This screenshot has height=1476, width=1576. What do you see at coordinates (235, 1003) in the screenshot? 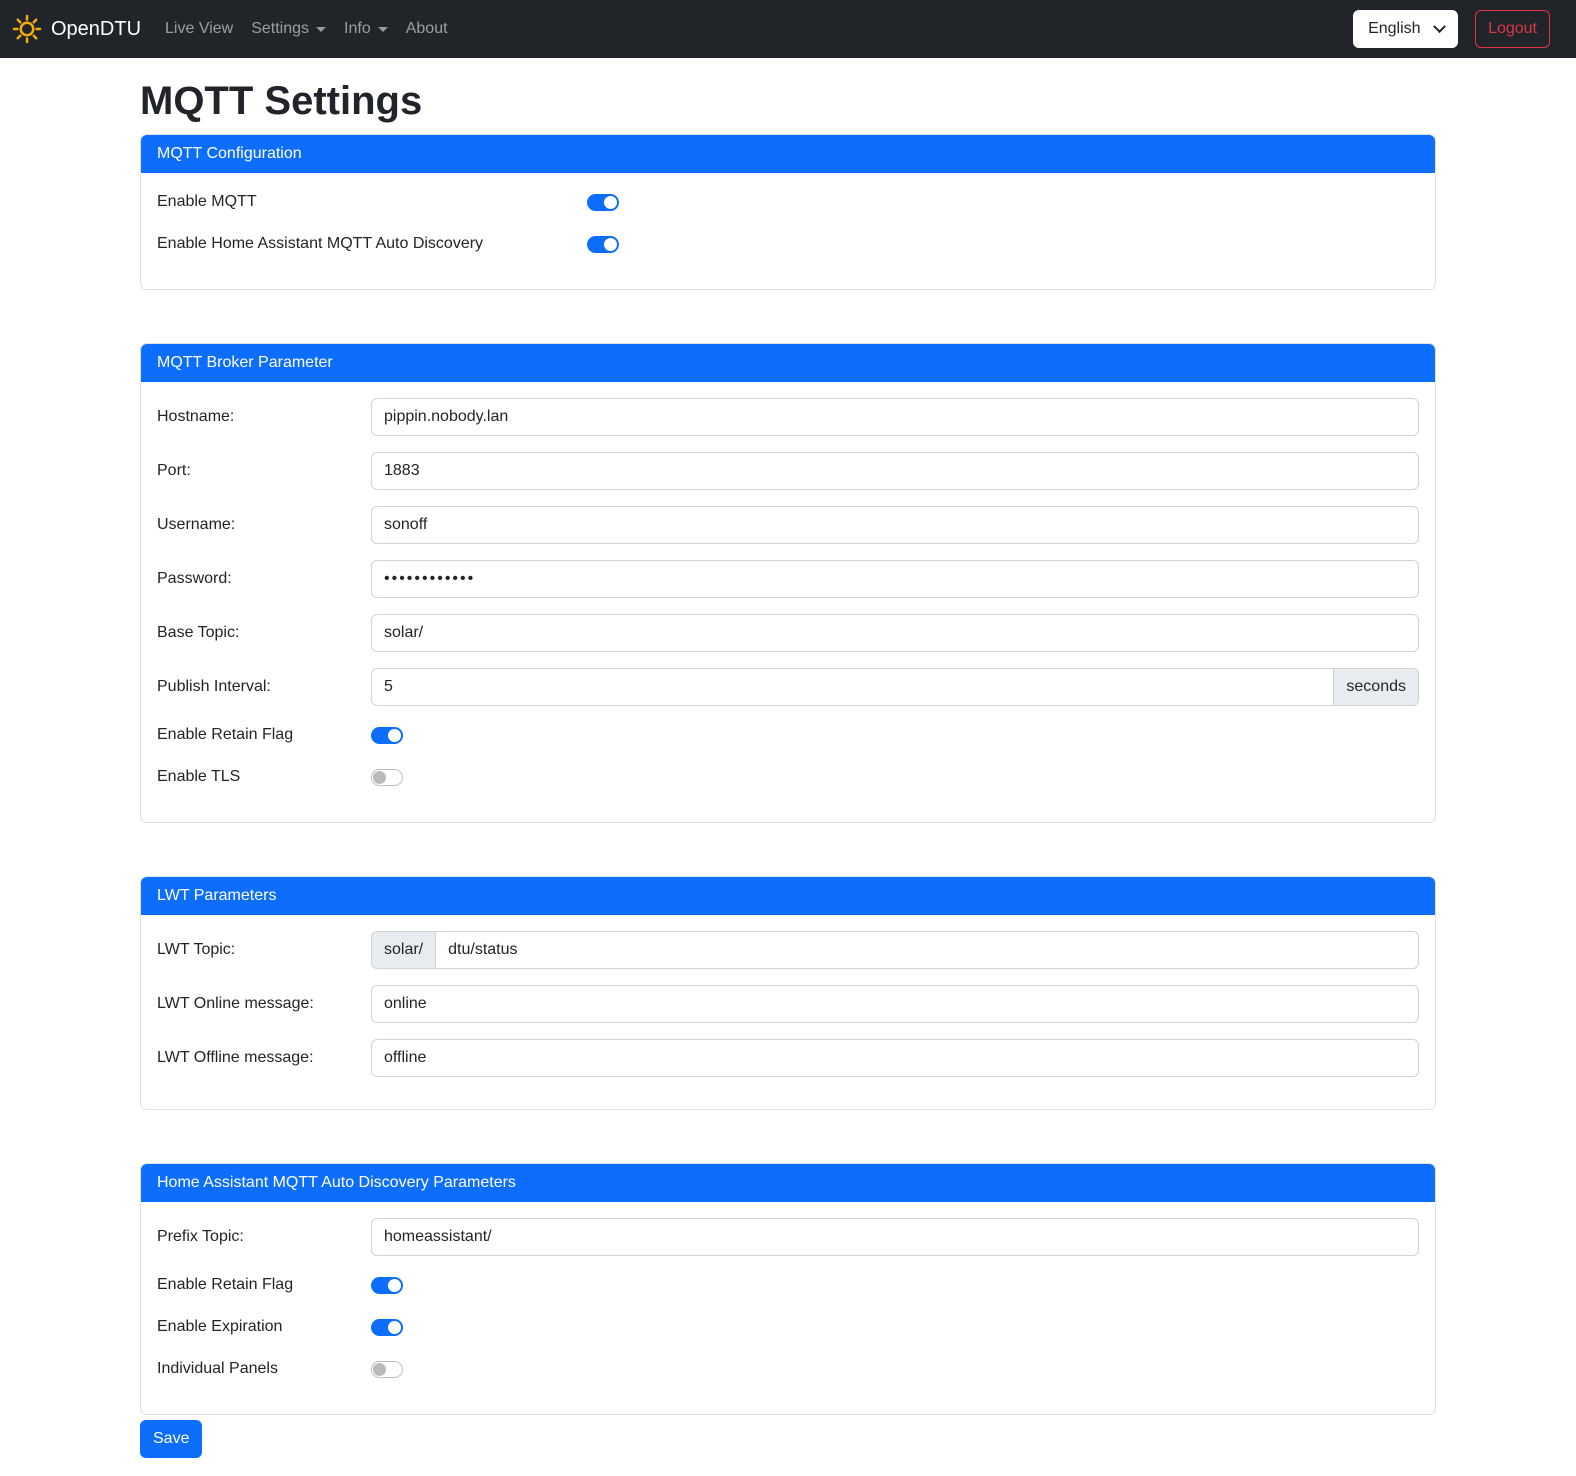
I see `field-label: LWT Online message:` at bounding box center [235, 1003].